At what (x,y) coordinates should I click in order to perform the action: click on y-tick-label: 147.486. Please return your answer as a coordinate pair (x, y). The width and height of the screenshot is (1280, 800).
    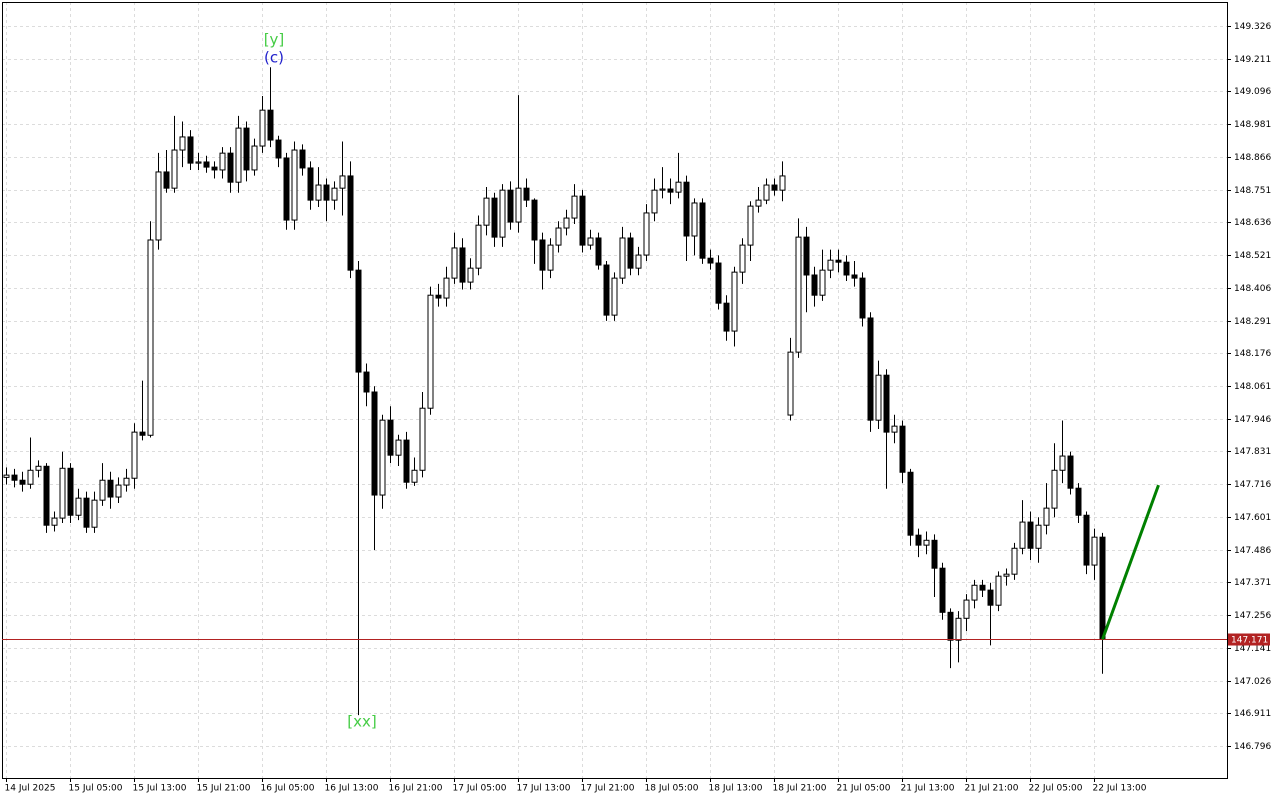
    Looking at the image, I should click on (1252, 551).